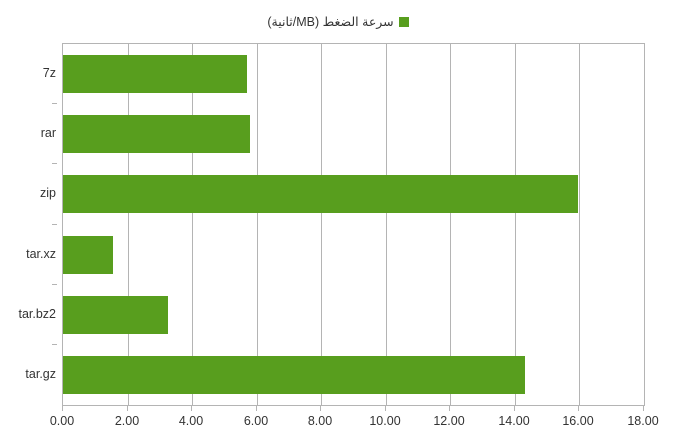 The height and width of the screenshot is (443, 676). Describe the element at coordinates (256, 421) in the screenshot. I see `x-tick-label: 6.00` at that location.